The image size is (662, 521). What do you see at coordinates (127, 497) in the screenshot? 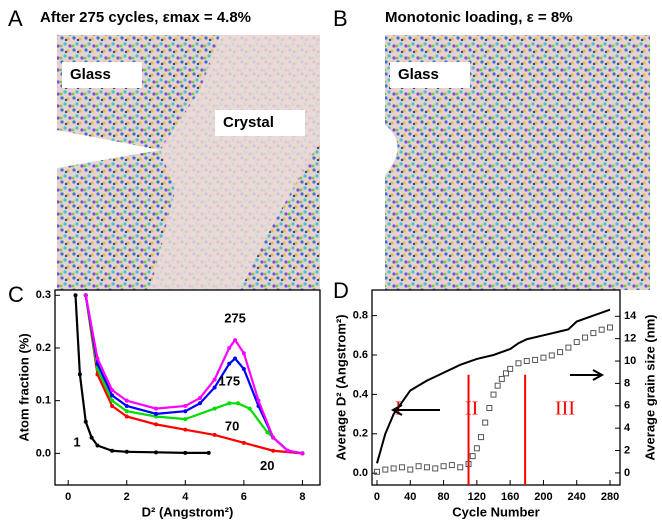
I see `x-tick-label: 2` at bounding box center [127, 497].